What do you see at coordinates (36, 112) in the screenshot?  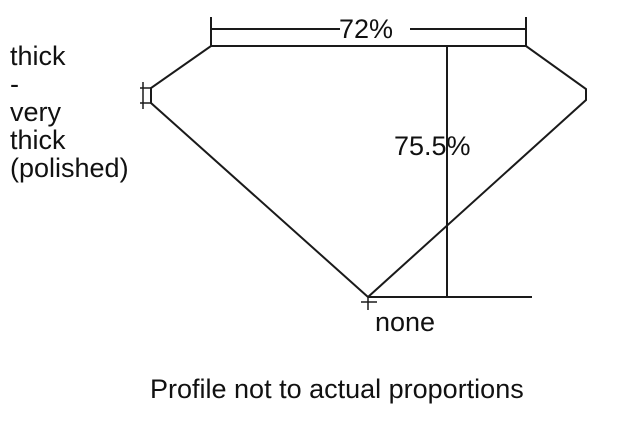 I see `girdle-label-line: very` at bounding box center [36, 112].